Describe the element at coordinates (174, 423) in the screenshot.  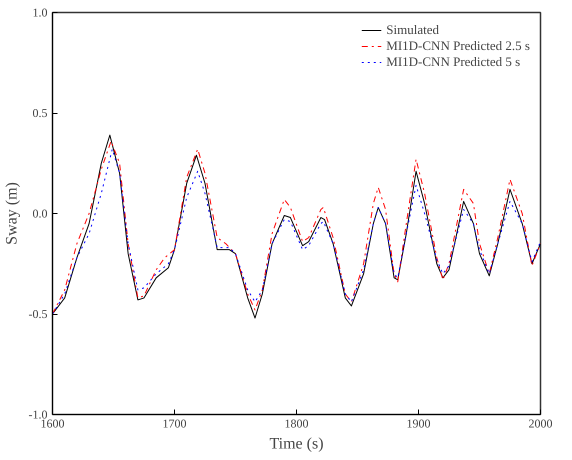
I see `x-tick-label: 1700` at that location.